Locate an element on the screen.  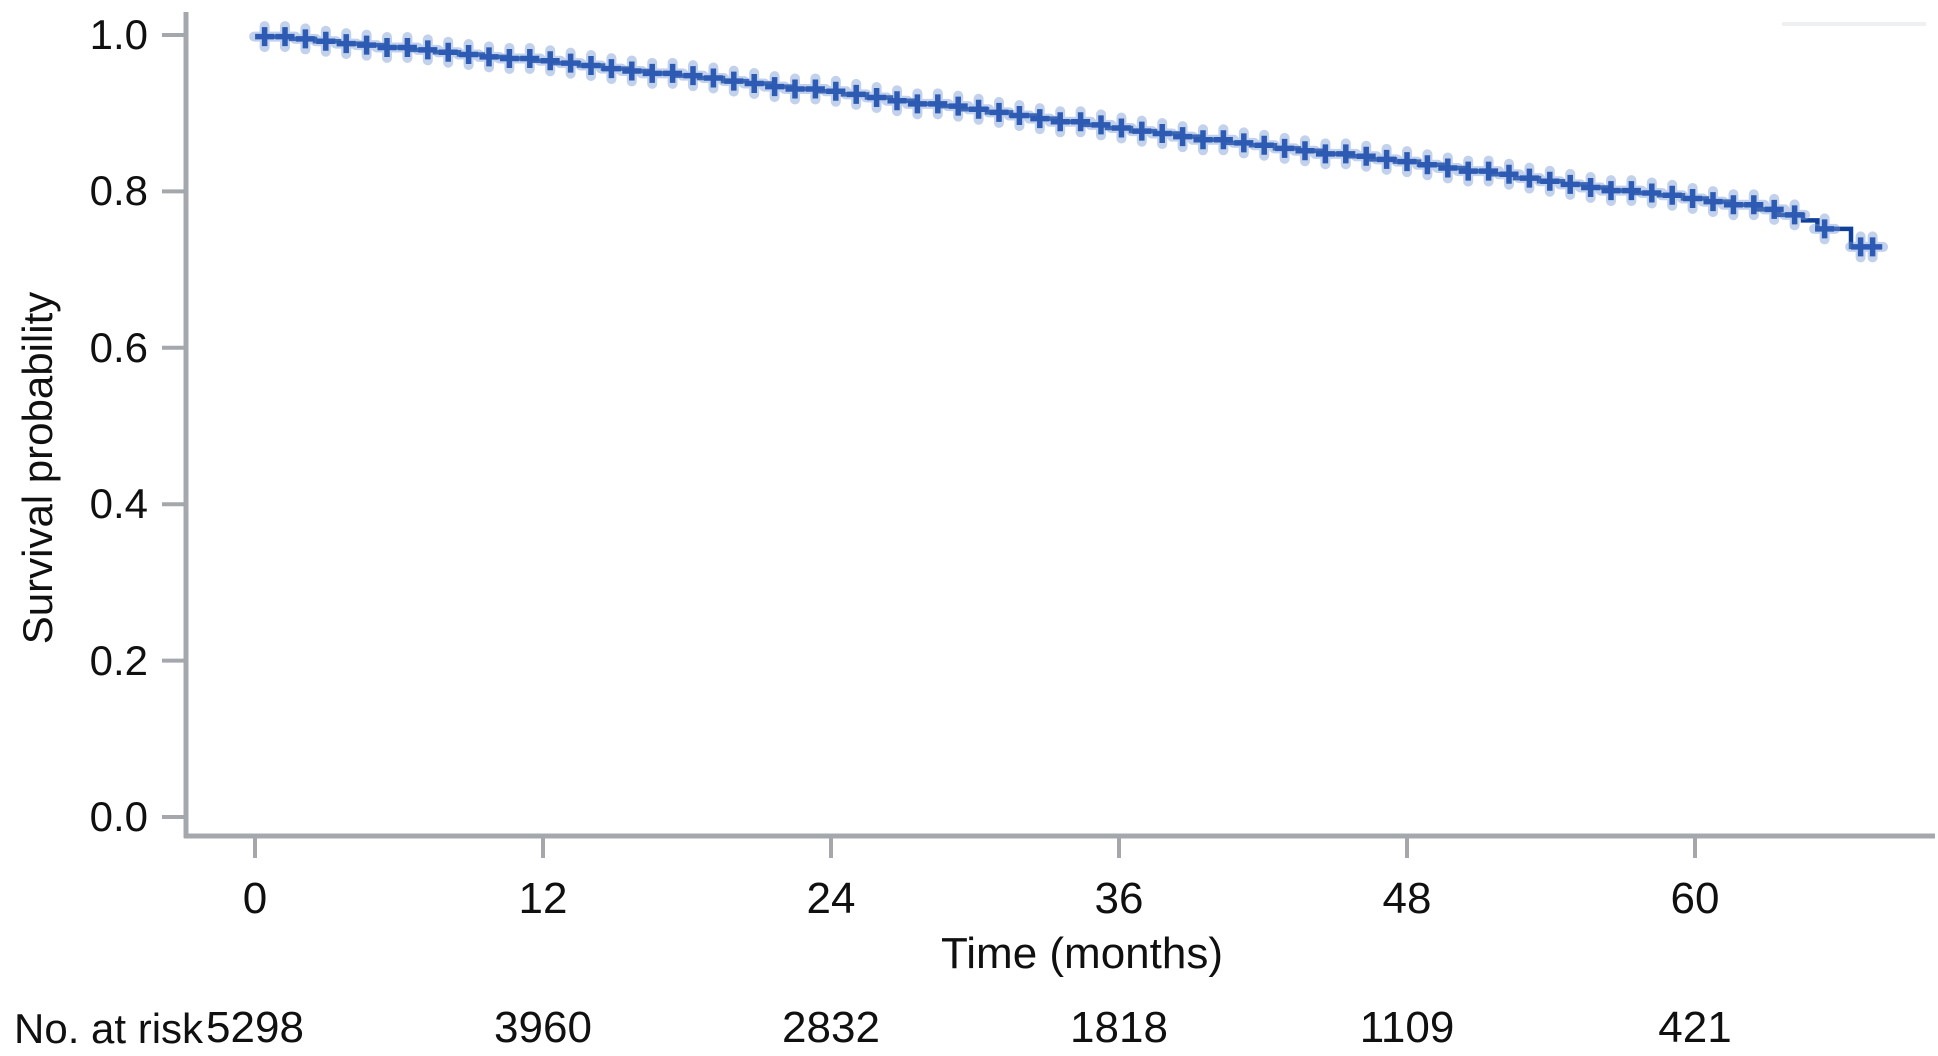
x-tick-label: 0 is located at coordinates (255, 898).